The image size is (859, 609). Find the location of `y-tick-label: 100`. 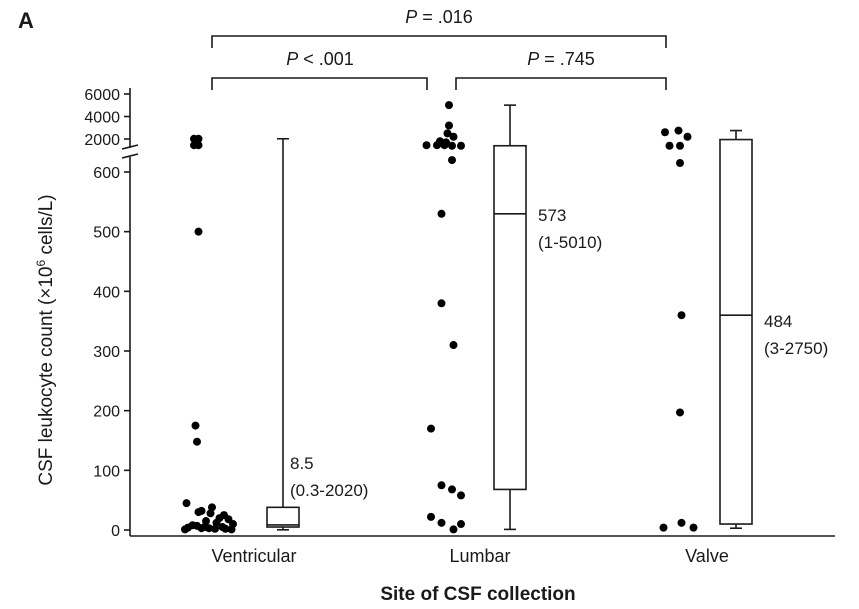

y-tick-label: 100 is located at coordinates (106, 471).